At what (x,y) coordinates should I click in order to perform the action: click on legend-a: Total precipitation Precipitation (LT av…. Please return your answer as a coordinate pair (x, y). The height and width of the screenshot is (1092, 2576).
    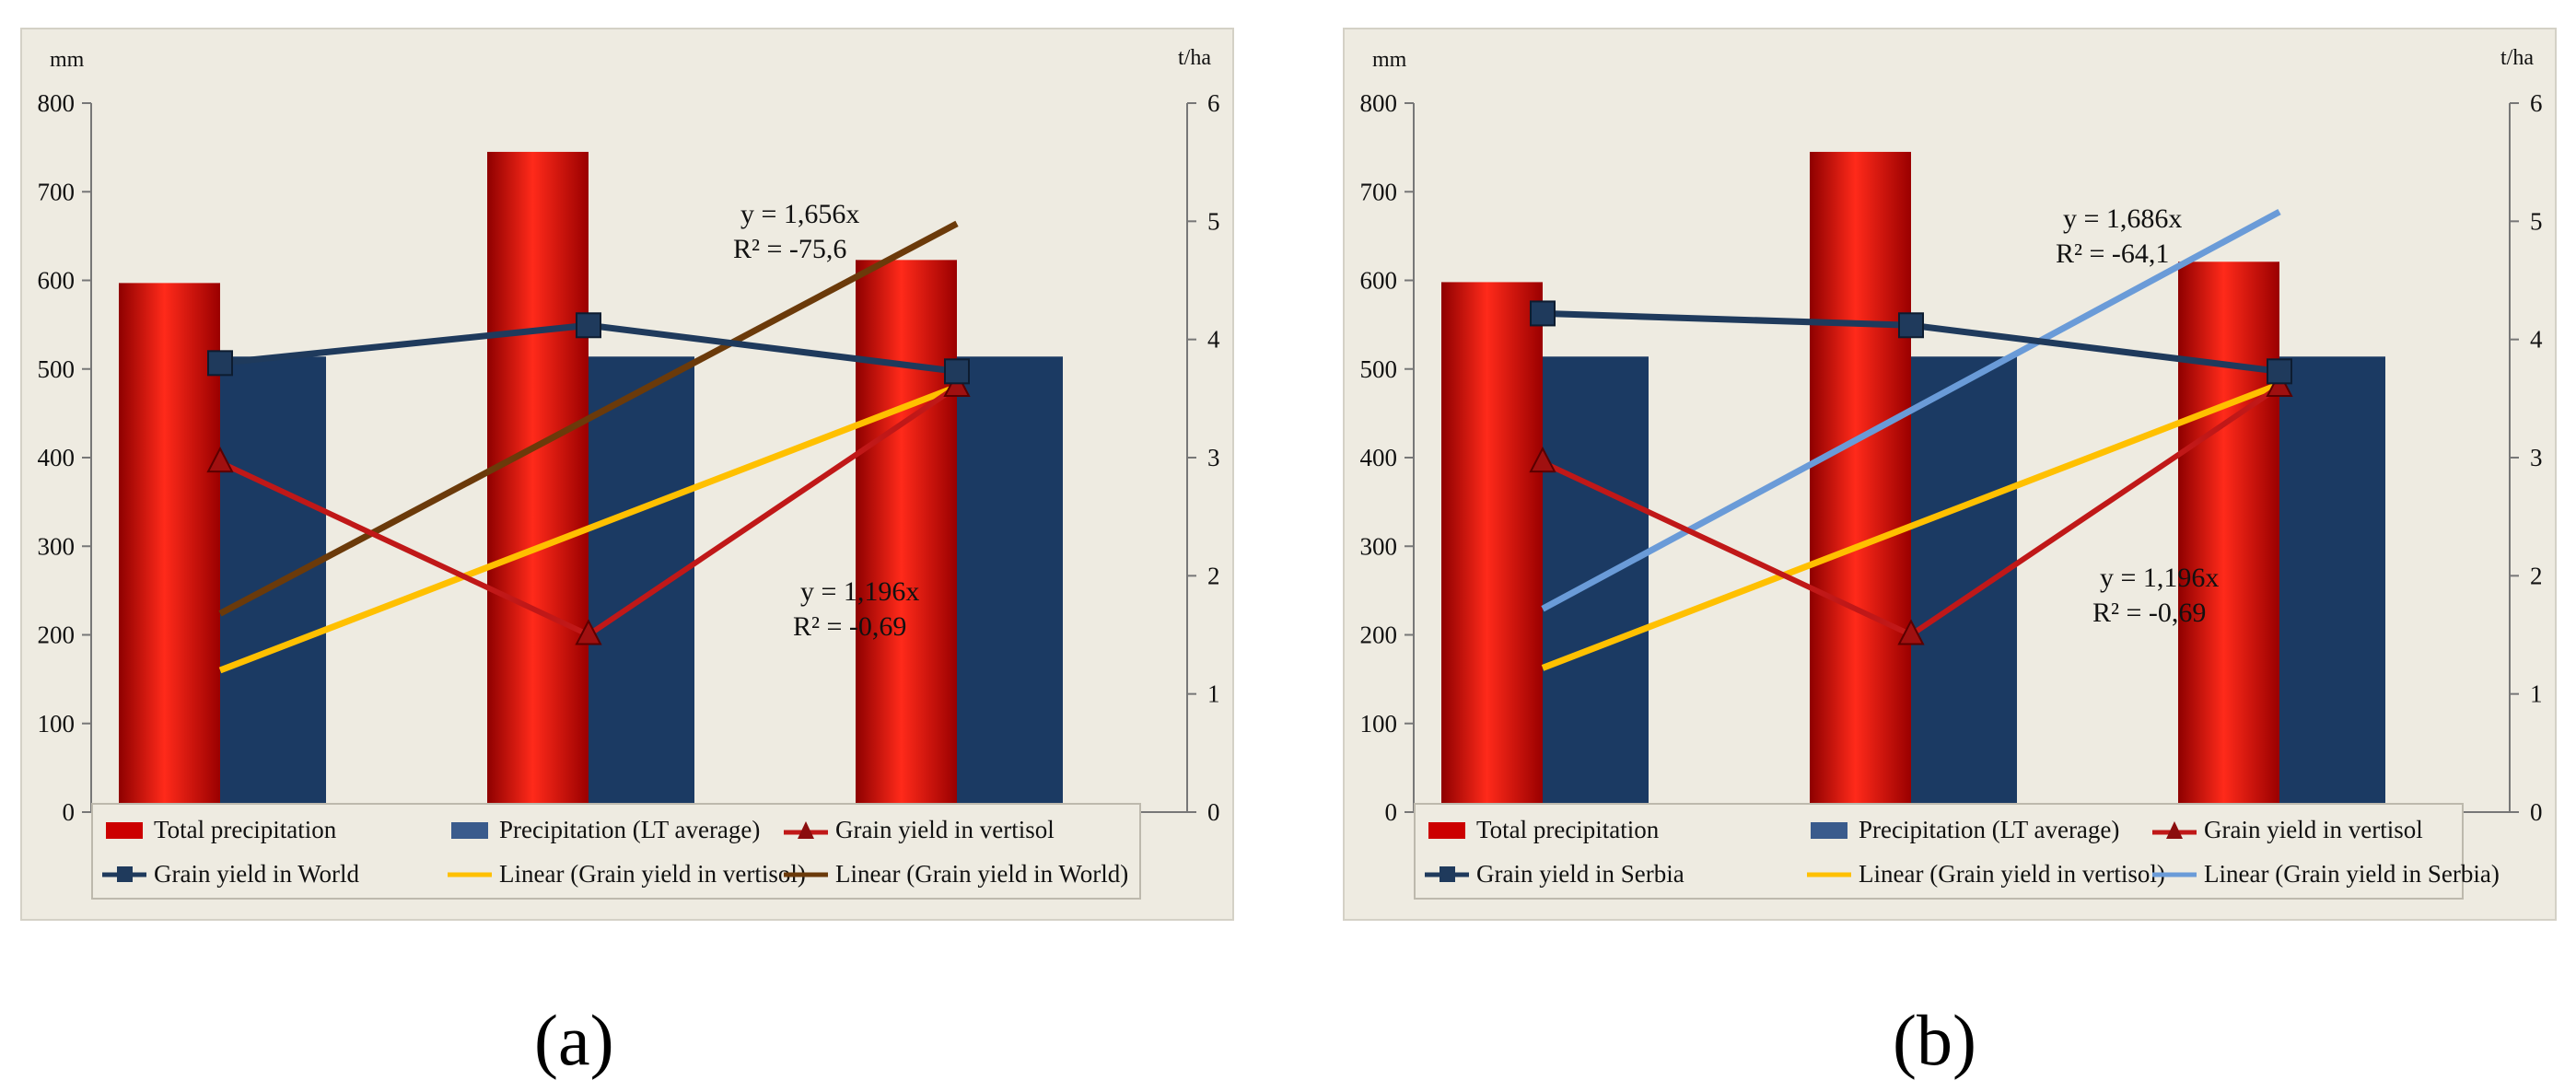
    Looking at the image, I should click on (616, 851).